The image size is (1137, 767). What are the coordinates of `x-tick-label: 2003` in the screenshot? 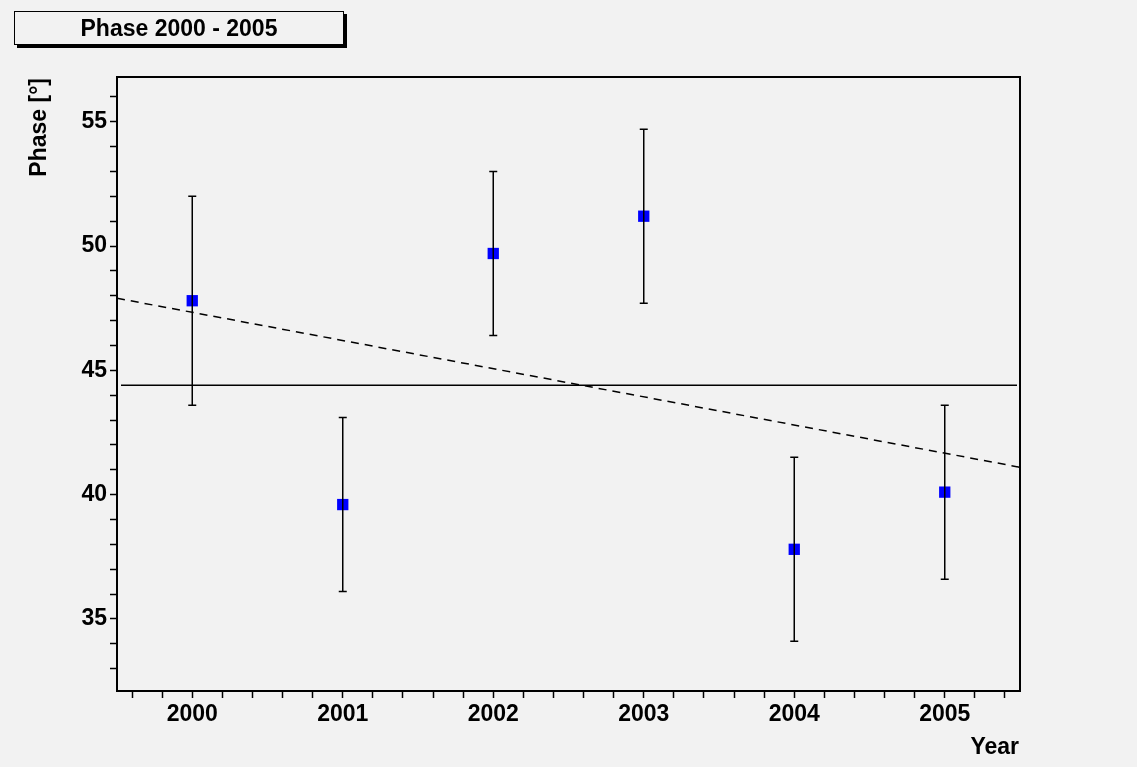 It's located at (644, 713).